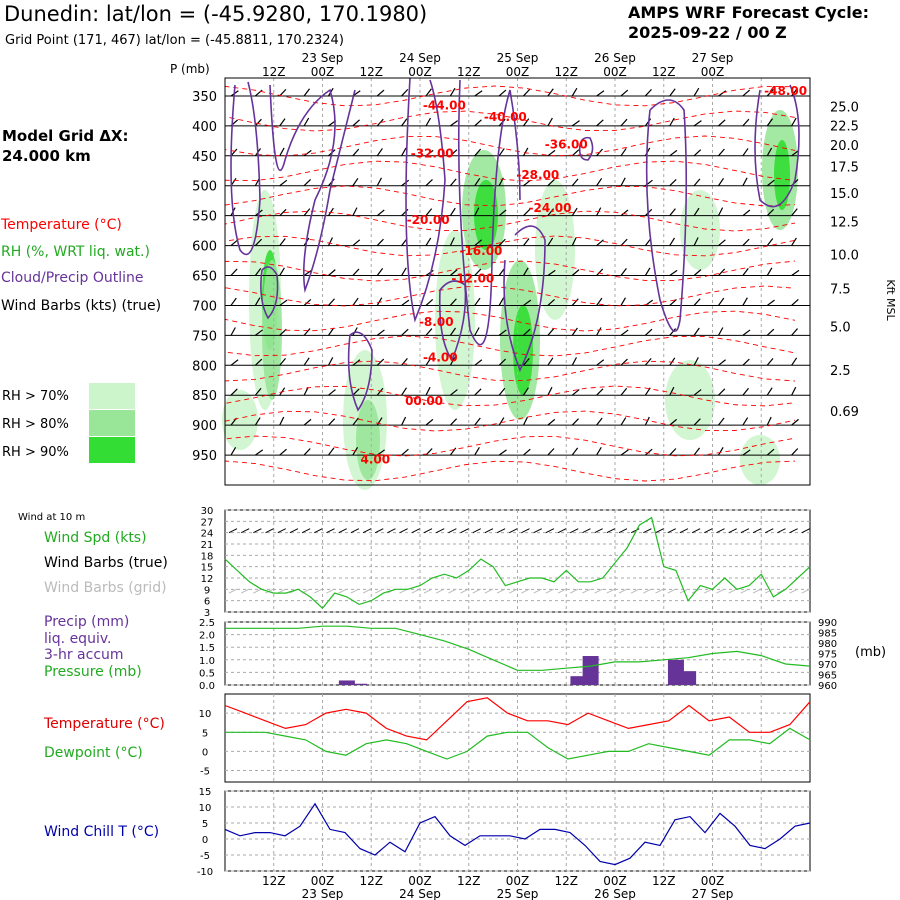  I want to click on wind-tick-label: 6, so click(207, 602).